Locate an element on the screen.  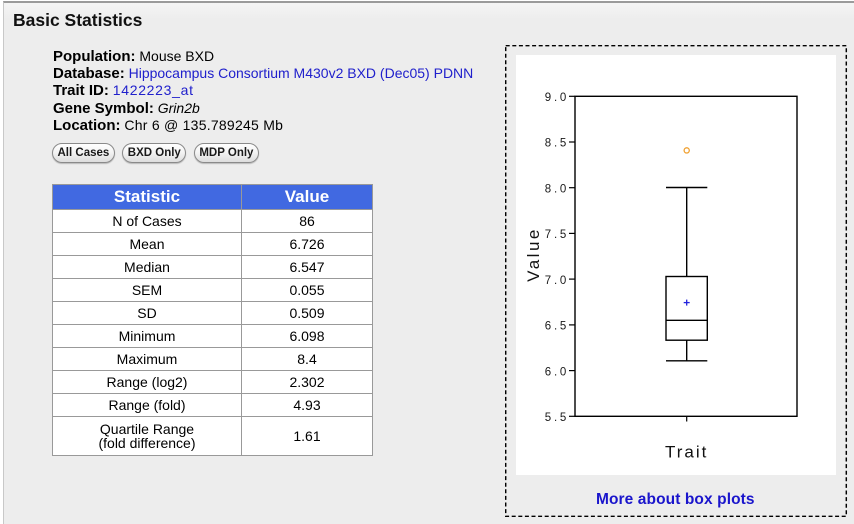
svg-text: Value is located at coordinates (533, 254).